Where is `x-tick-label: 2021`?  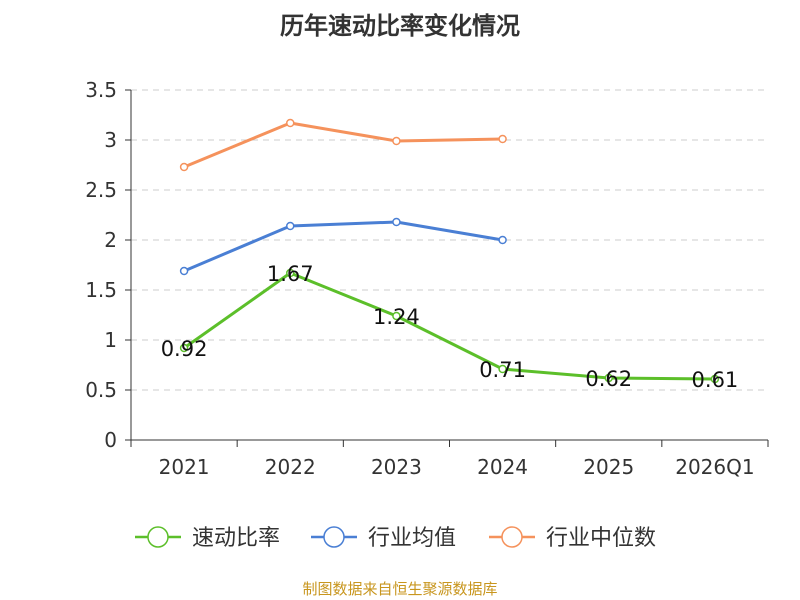
x-tick-label: 2021 is located at coordinates (184, 467).